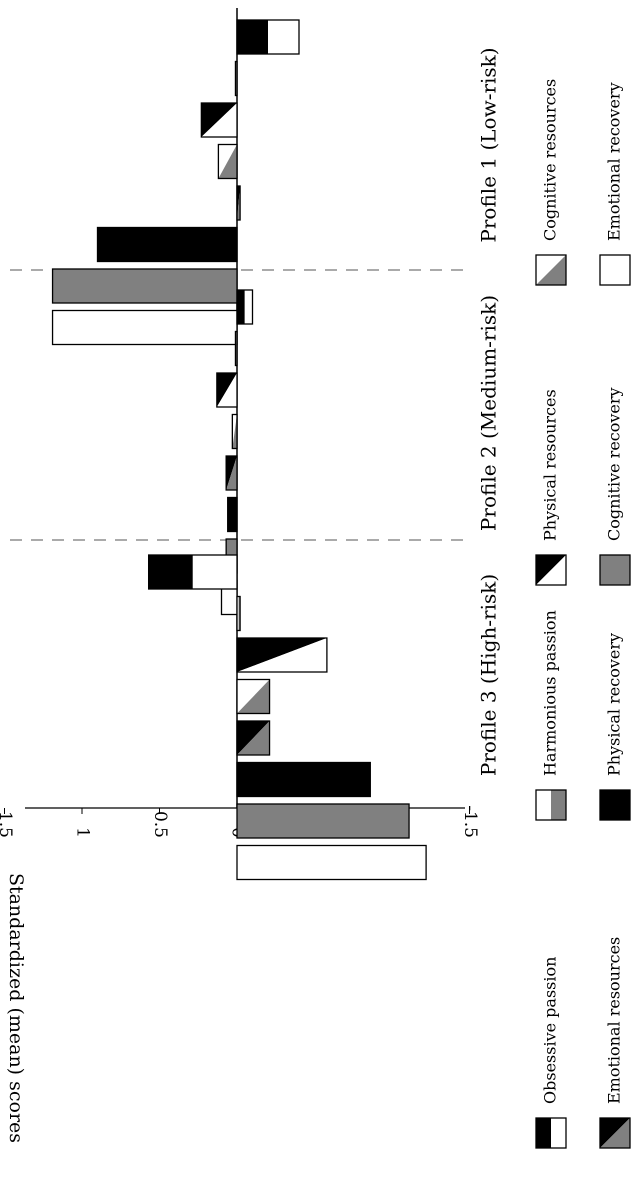 This screenshot has width=636, height=1196. I want to click on legend-item-harmonious-passion: Harmonious passion, so click(551, 715).